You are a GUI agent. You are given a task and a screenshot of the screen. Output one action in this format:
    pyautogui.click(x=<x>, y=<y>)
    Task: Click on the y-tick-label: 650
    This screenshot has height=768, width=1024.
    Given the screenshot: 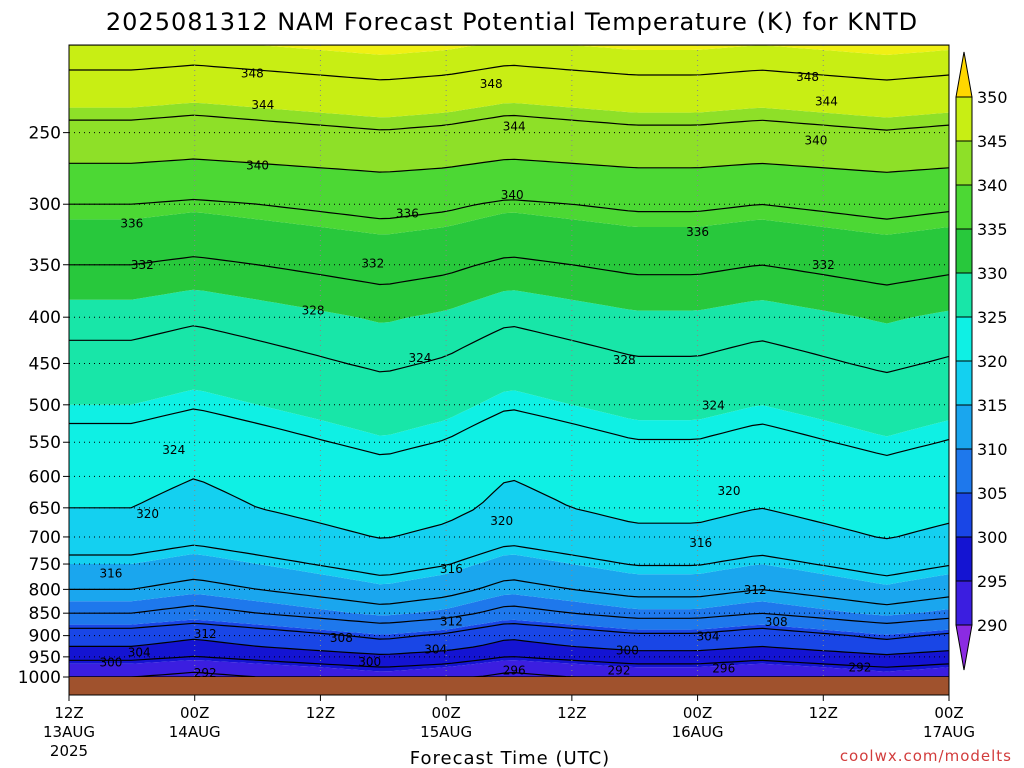 What is the action you would take?
    pyautogui.click(x=45, y=509)
    